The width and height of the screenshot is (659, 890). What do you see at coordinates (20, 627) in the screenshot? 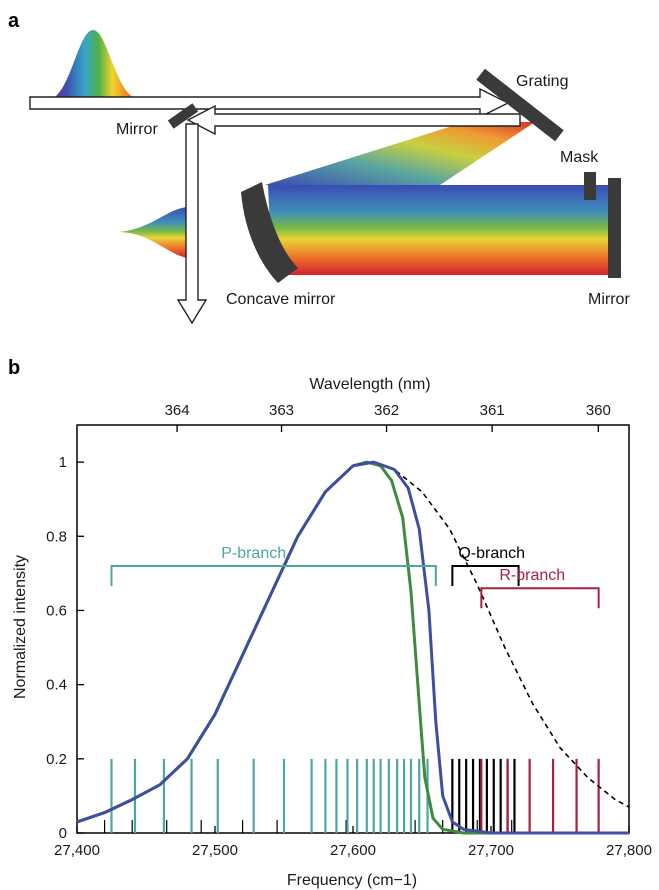
I see `y-axis-title: Normalized intensity` at bounding box center [20, 627].